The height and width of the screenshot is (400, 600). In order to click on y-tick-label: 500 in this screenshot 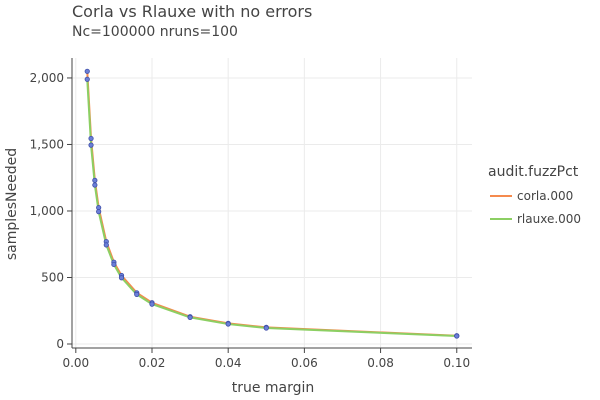, I will do `click(52, 277)`.